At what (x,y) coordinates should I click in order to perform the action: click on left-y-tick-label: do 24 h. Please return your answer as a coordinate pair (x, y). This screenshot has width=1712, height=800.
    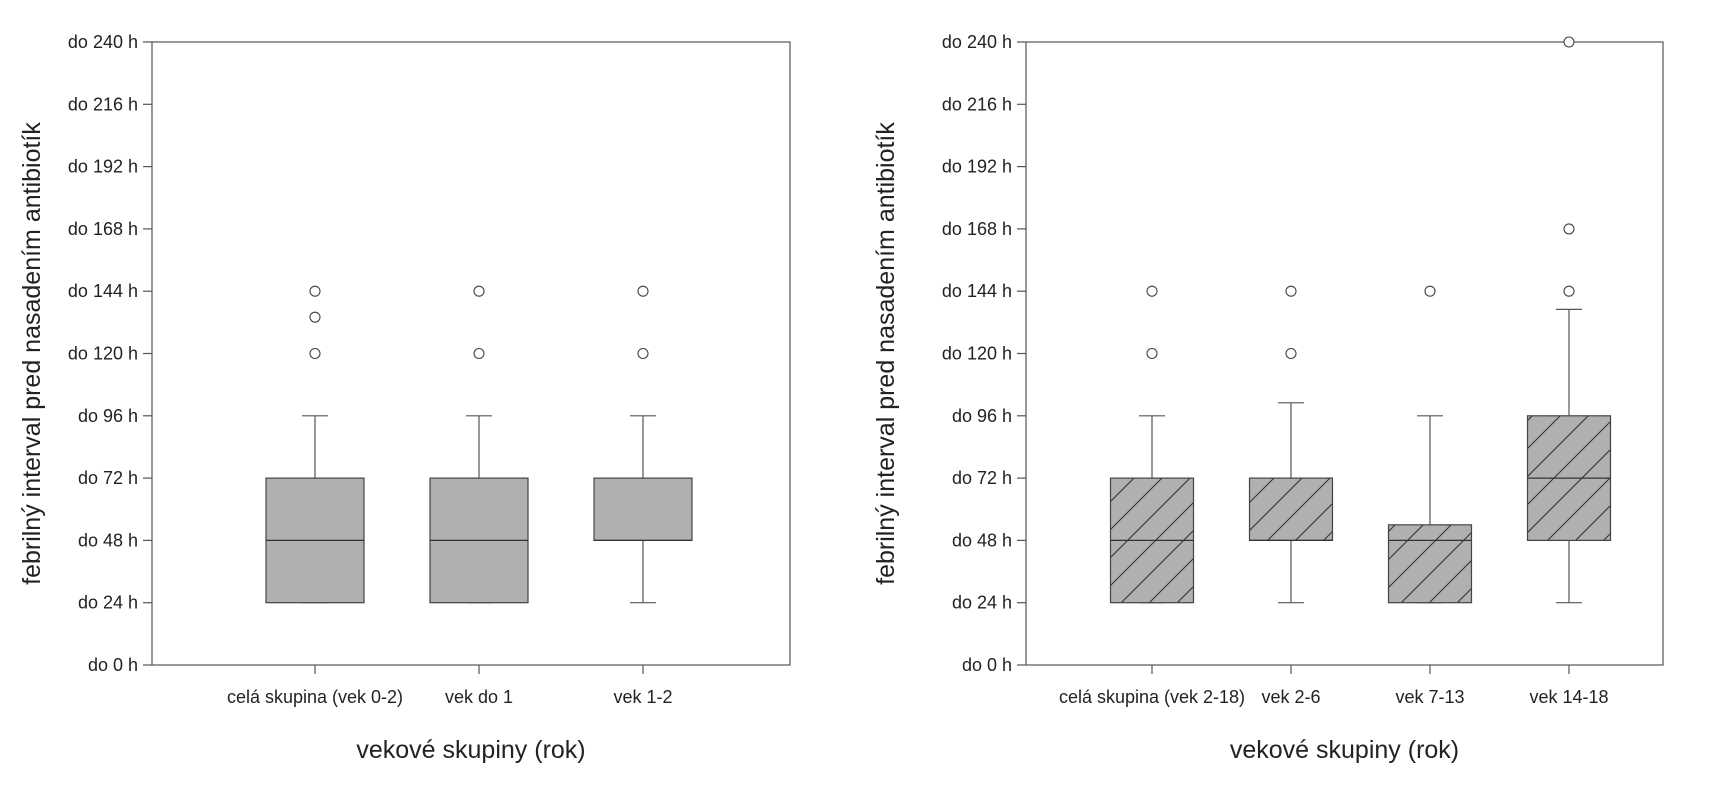
    Looking at the image, I should click on (108, 603).